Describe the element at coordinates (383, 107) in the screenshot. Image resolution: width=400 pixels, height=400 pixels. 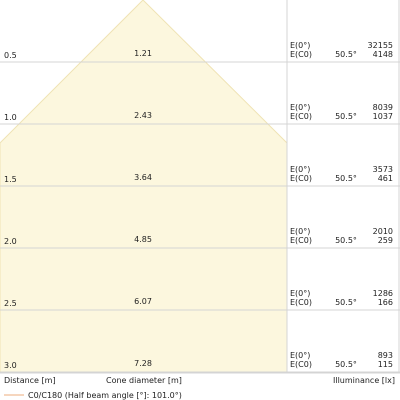
I see `e0-illuminance-value: 8039` at that location.